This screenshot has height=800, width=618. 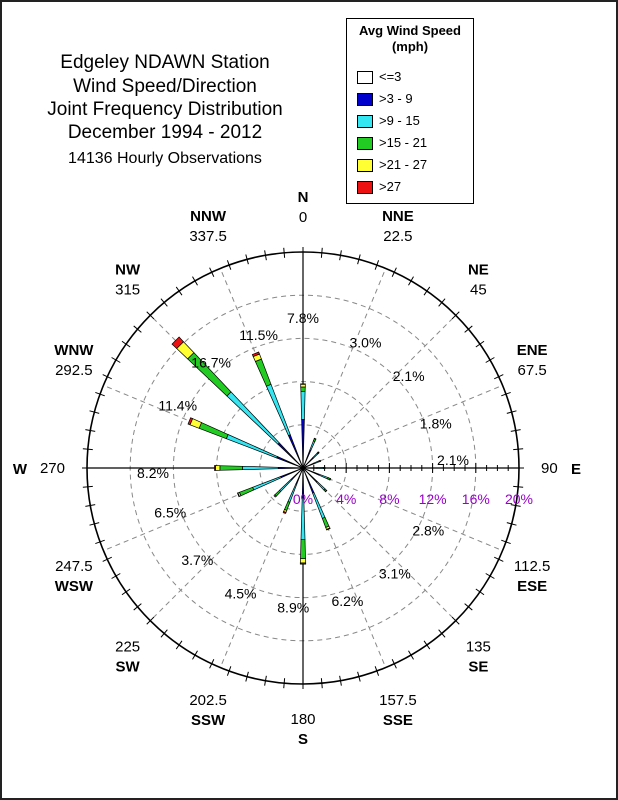 What do you see at coordinates (165, 109) in the screenshot?
I see `chart-title-line-3: Joint Frequency Distribution` at bounding box center [165, 109].